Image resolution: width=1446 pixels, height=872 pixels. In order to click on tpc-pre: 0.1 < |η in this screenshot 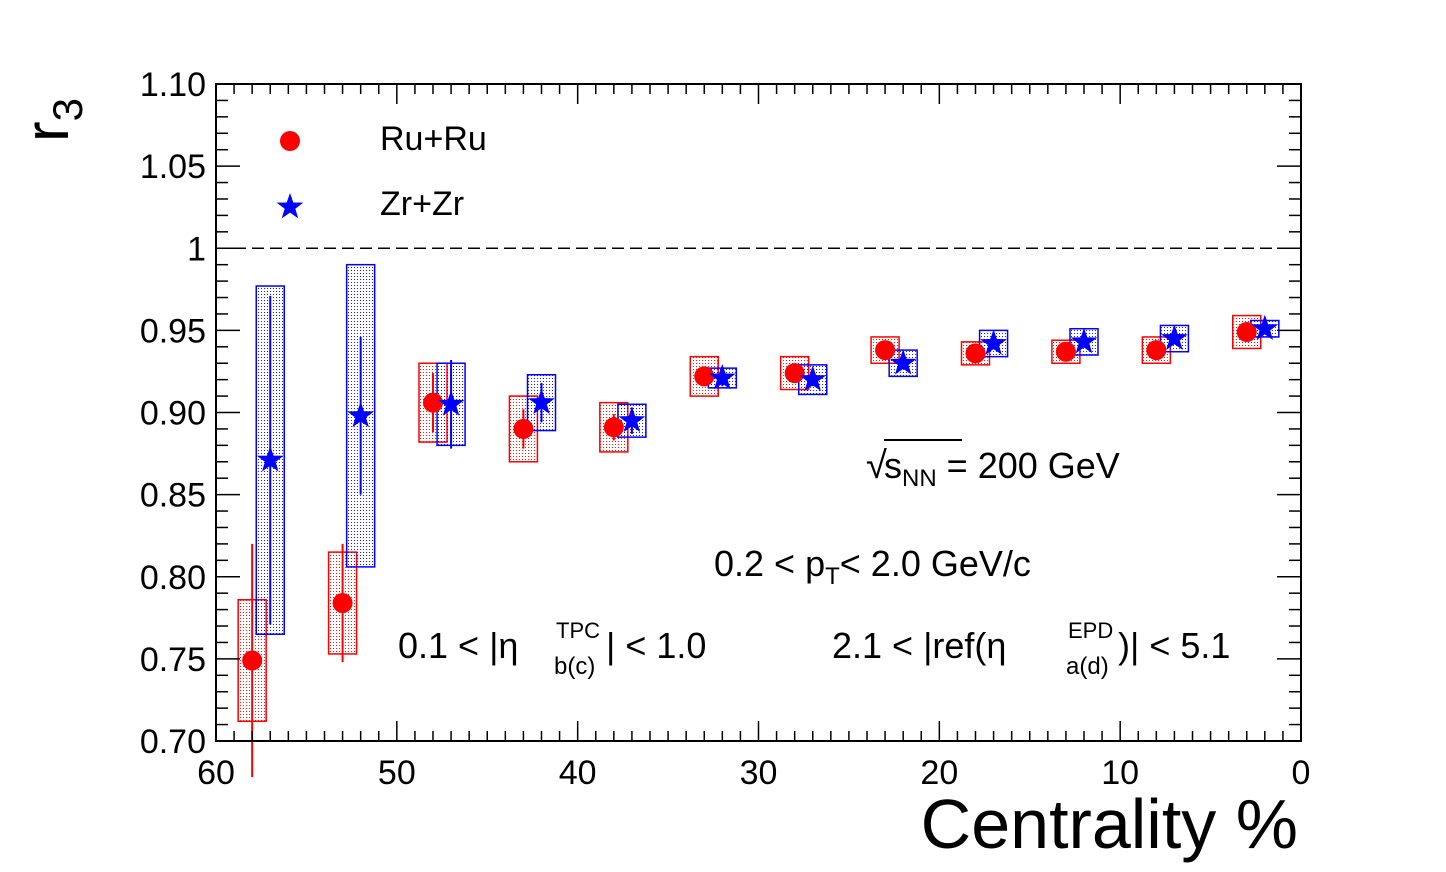, I will do `click(458, 645)`.